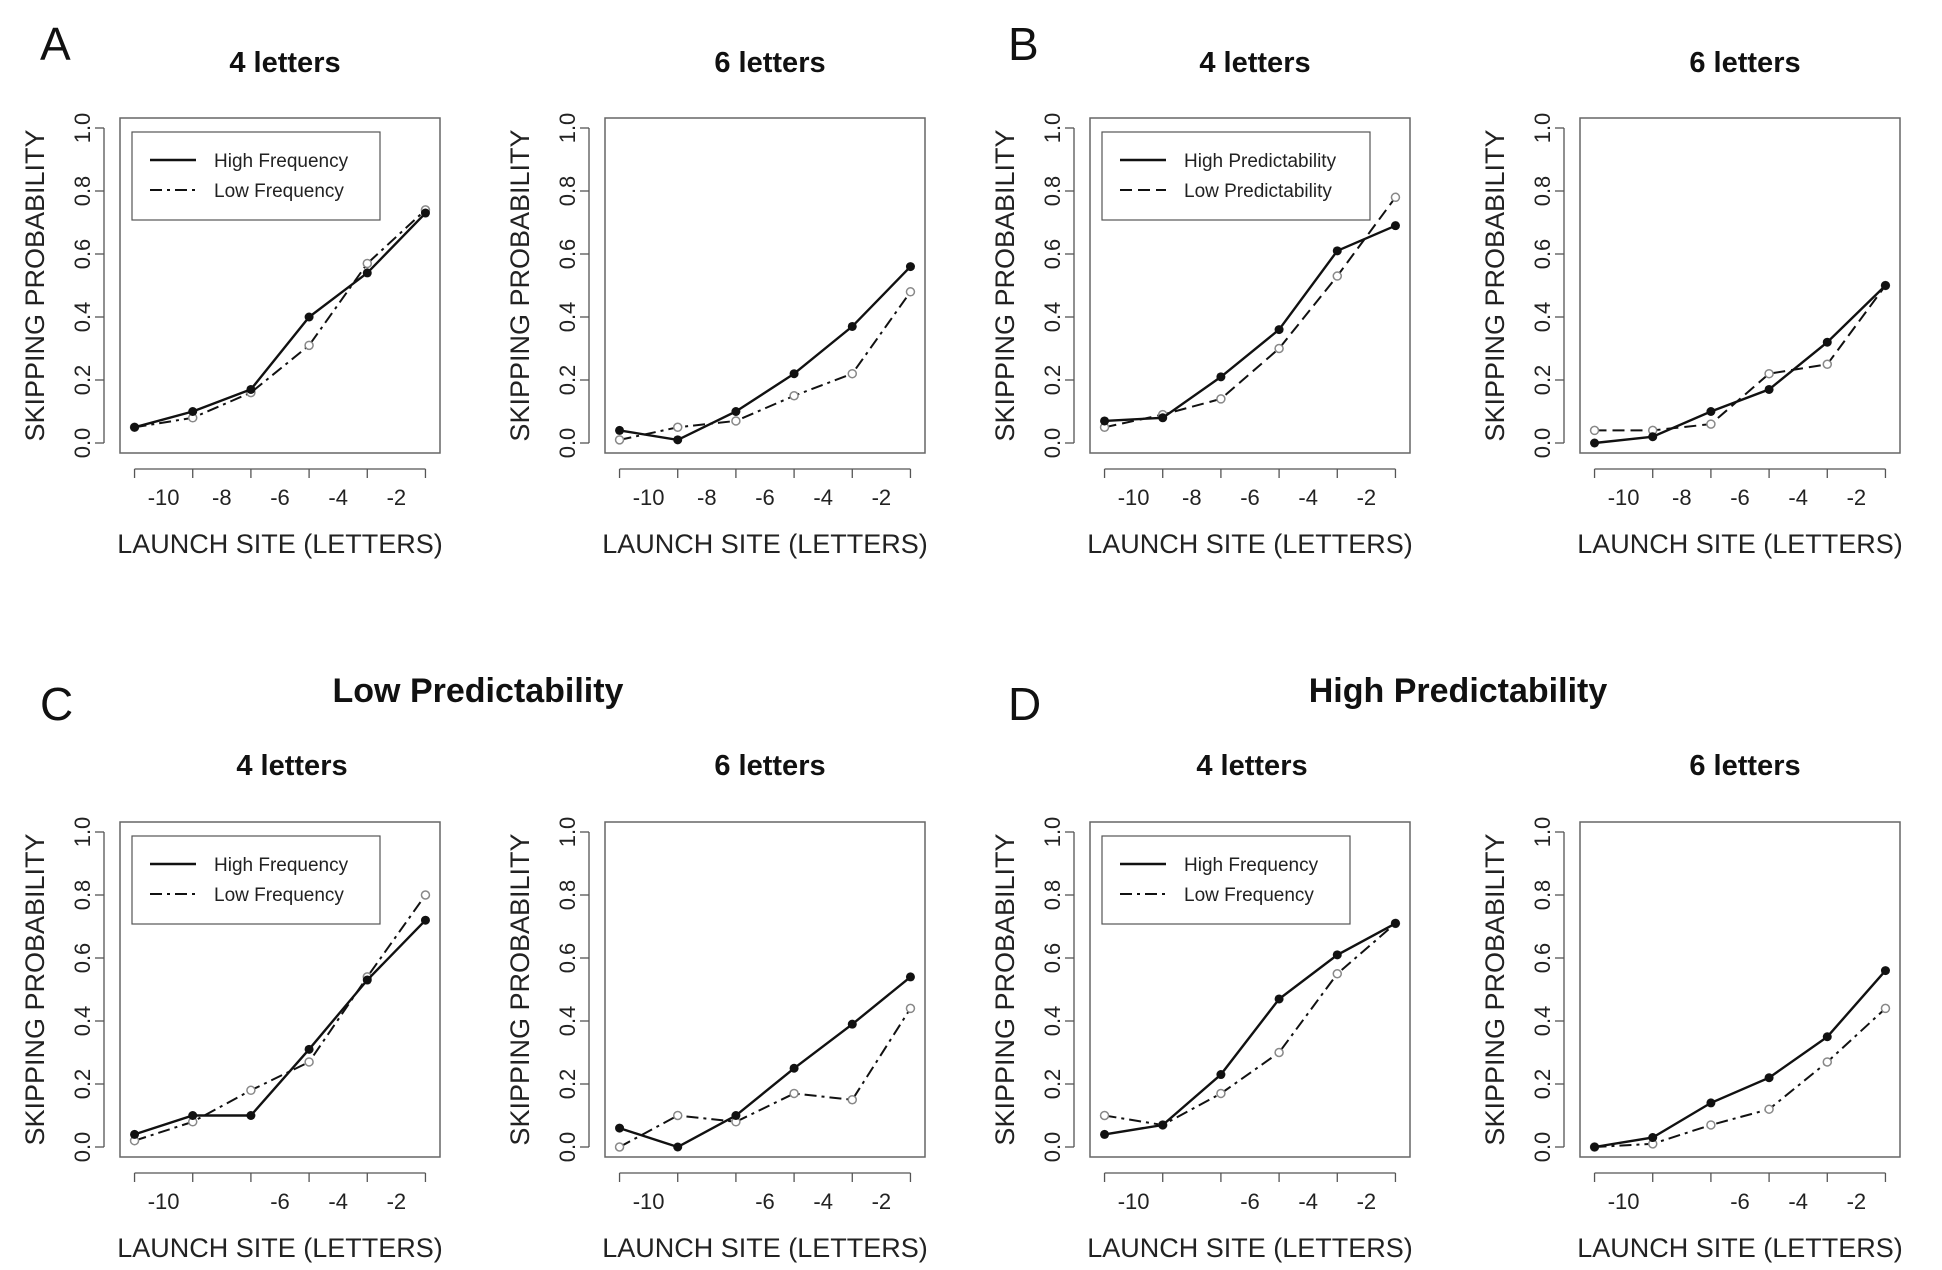 The height and width of the screenshot is (1270, 1942). What do you see at coordinates (1250, 1024) in the screenshot?
I see `series-line-dashed` at bounding box center [1250, 1024].